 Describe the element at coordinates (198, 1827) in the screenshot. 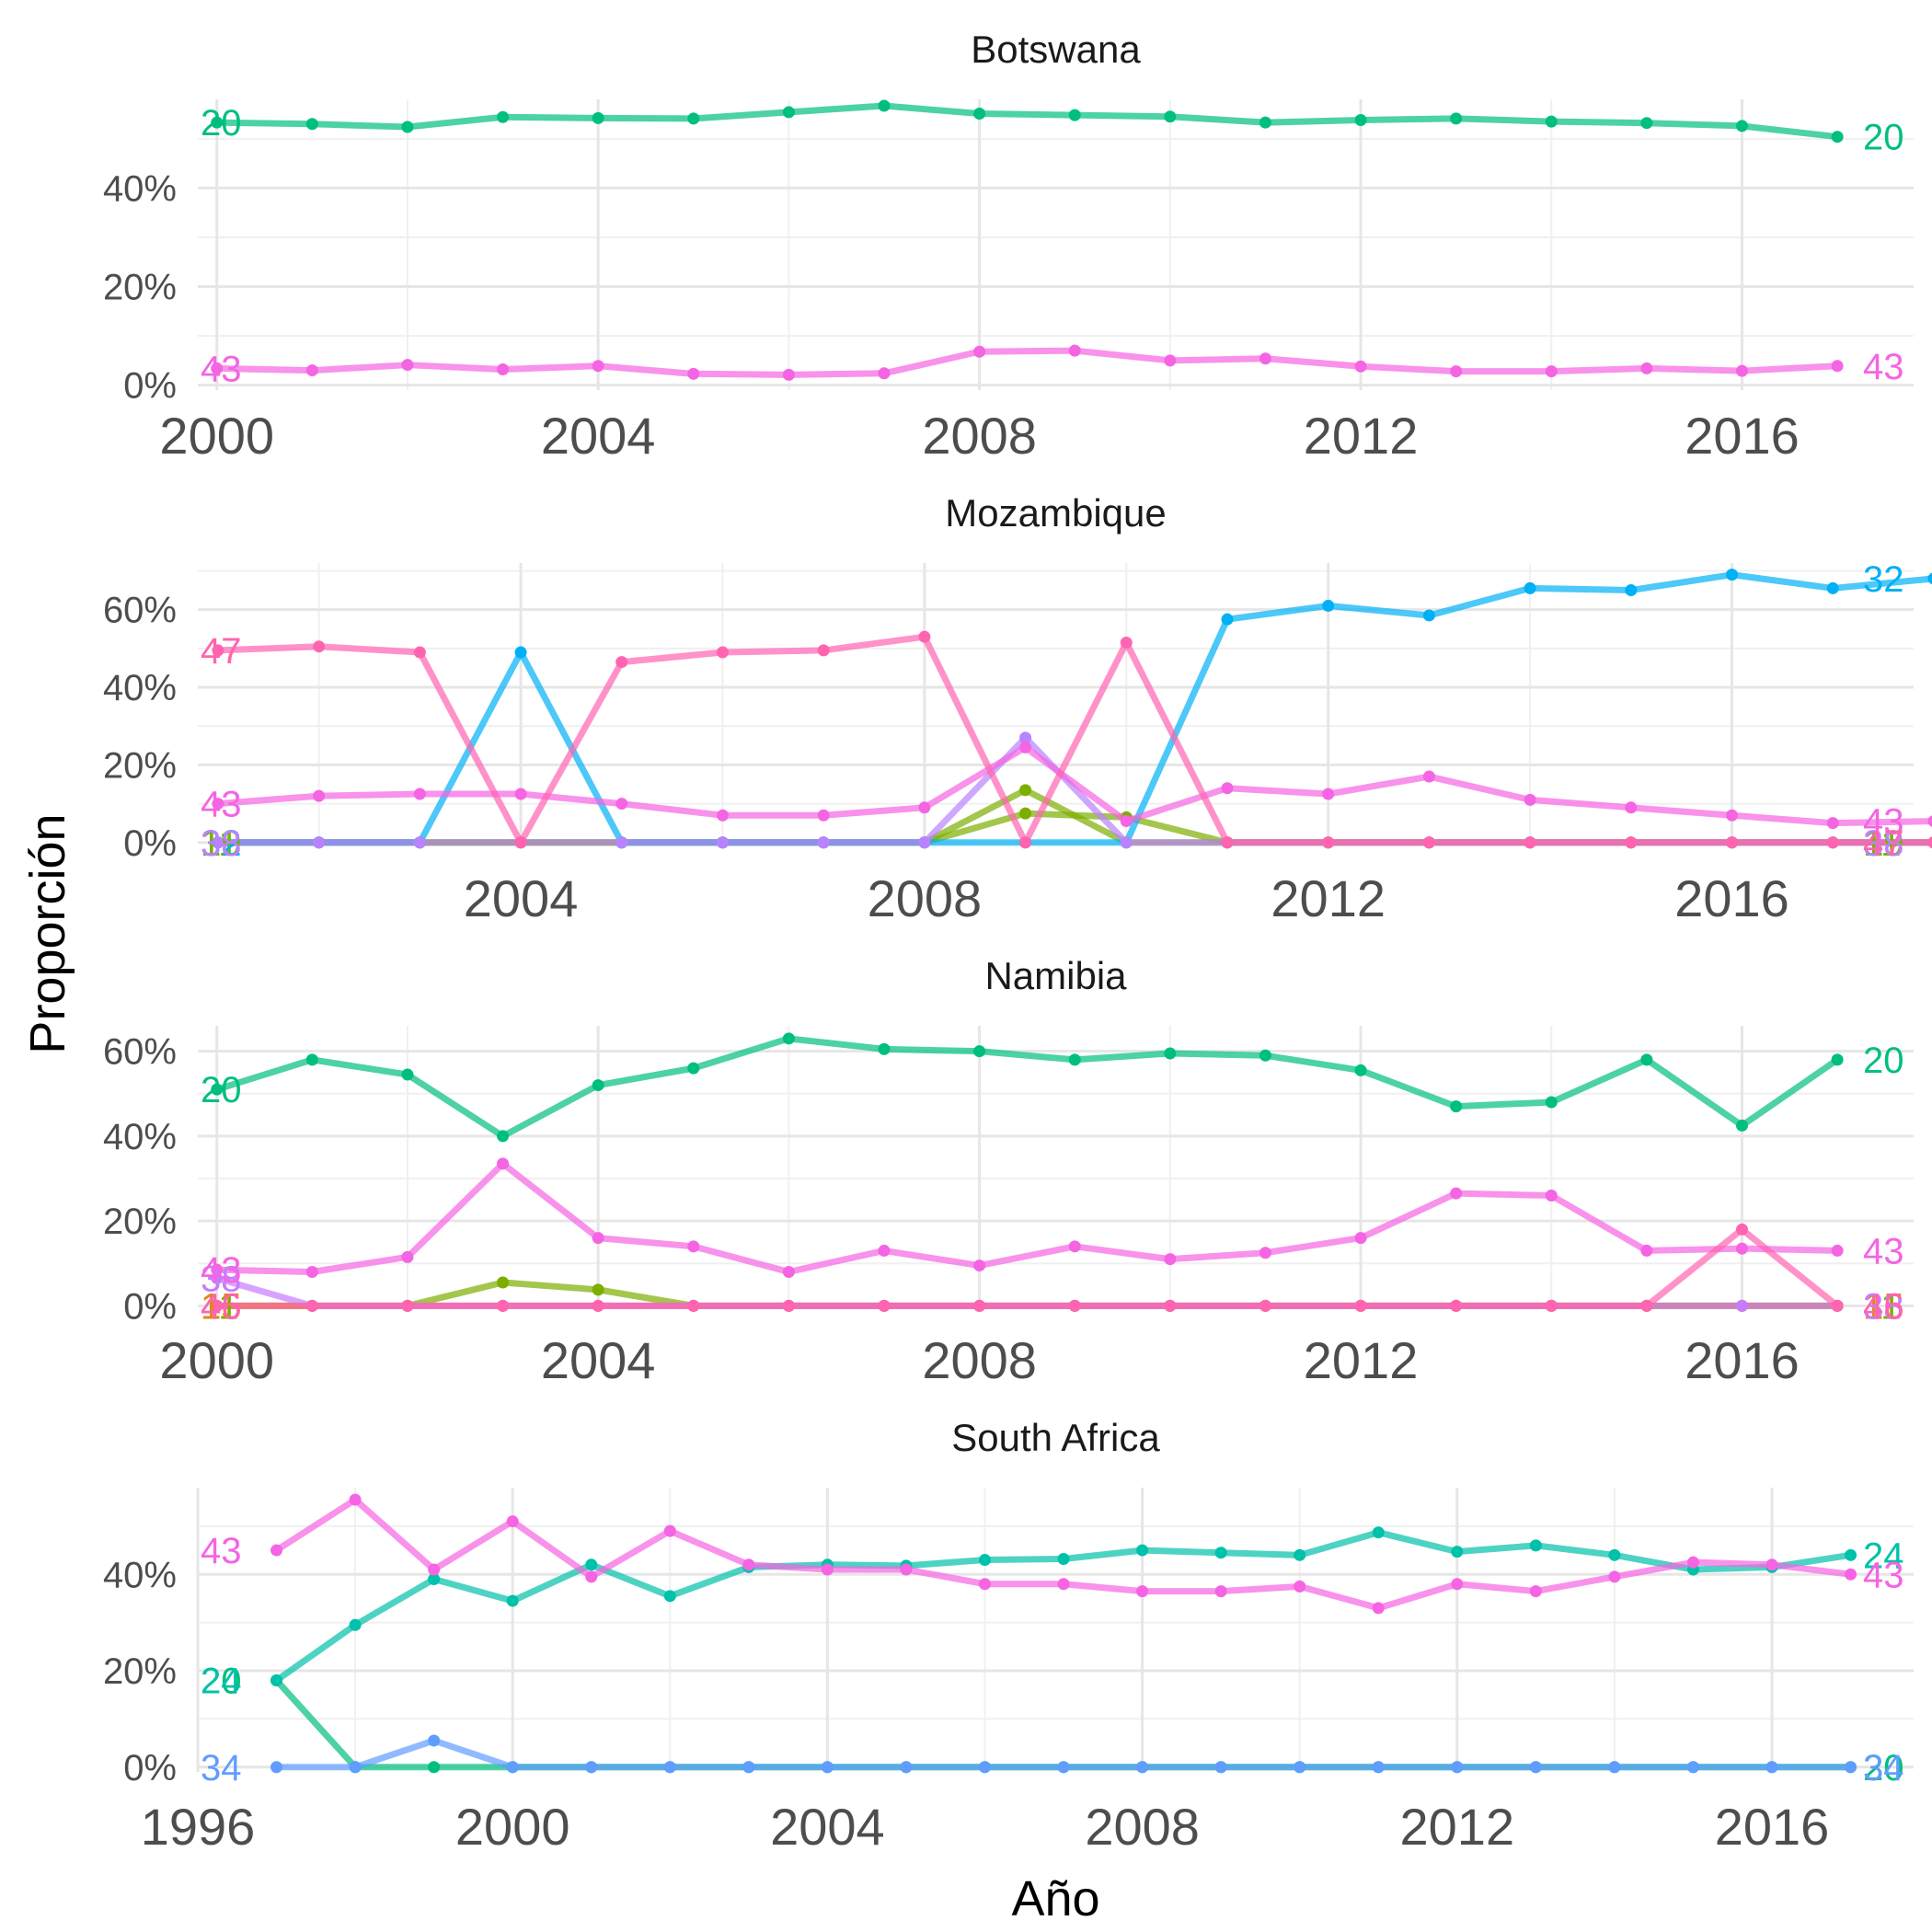

I see `x-tick-label: 1996` at that location.